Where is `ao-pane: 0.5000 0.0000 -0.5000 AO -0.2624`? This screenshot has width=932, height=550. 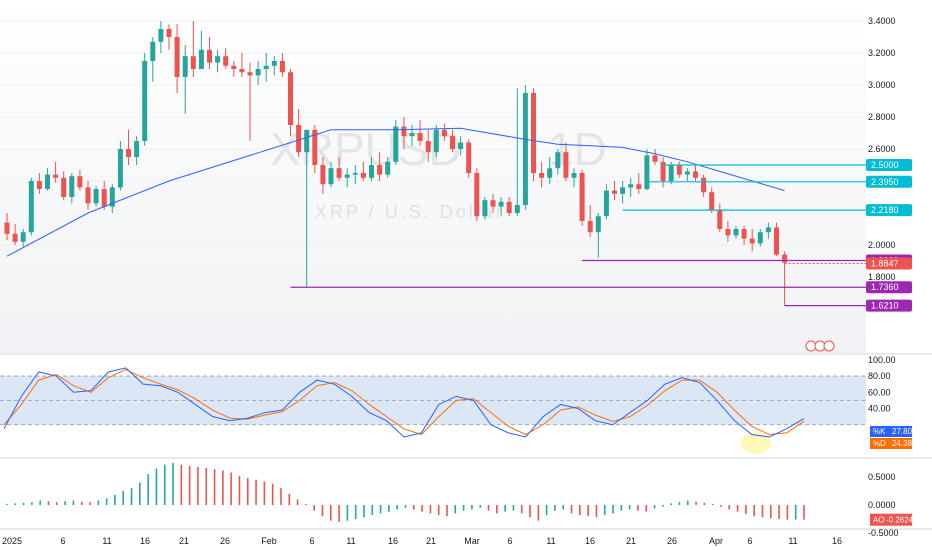
ao-pane: 0.5000 0.0000 -0.5000 AO -0.2624 is located at coordinates (466, 497).